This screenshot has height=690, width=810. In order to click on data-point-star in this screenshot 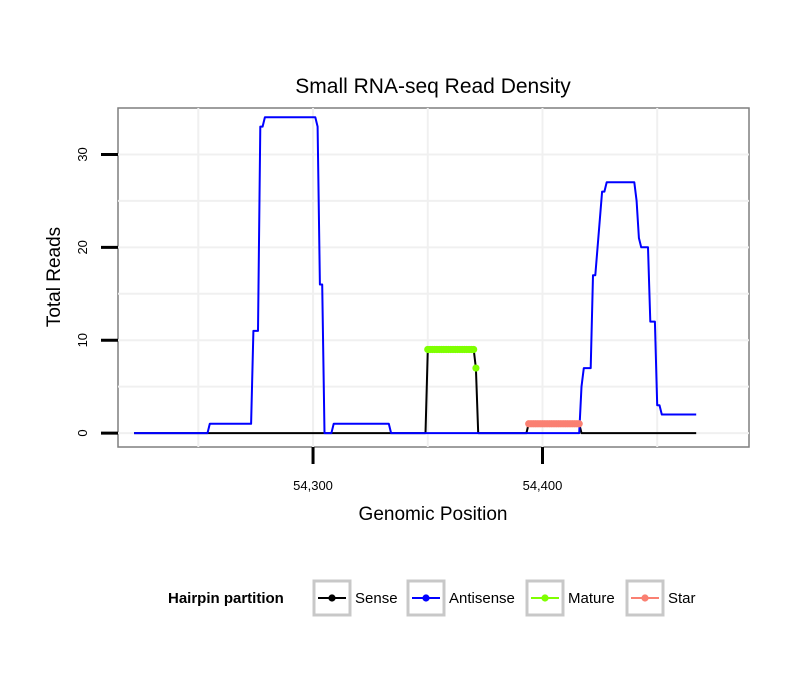, I will do `click(579, 424)`.